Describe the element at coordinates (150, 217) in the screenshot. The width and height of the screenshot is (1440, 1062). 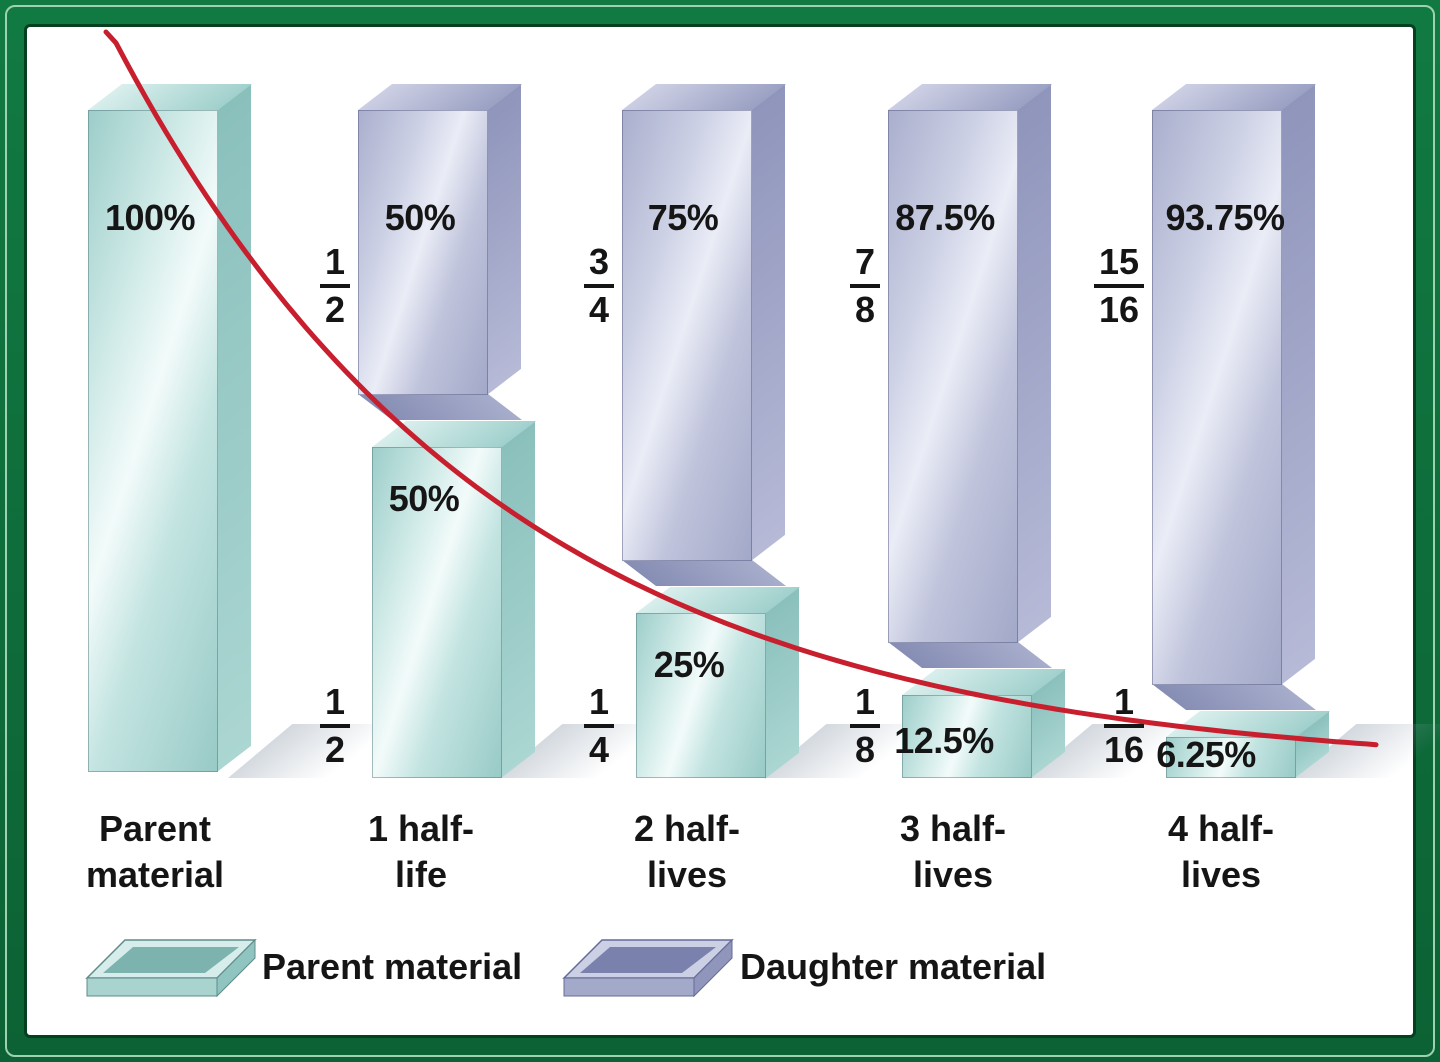
I see `percent-label-parent-0: 100%` at that location.